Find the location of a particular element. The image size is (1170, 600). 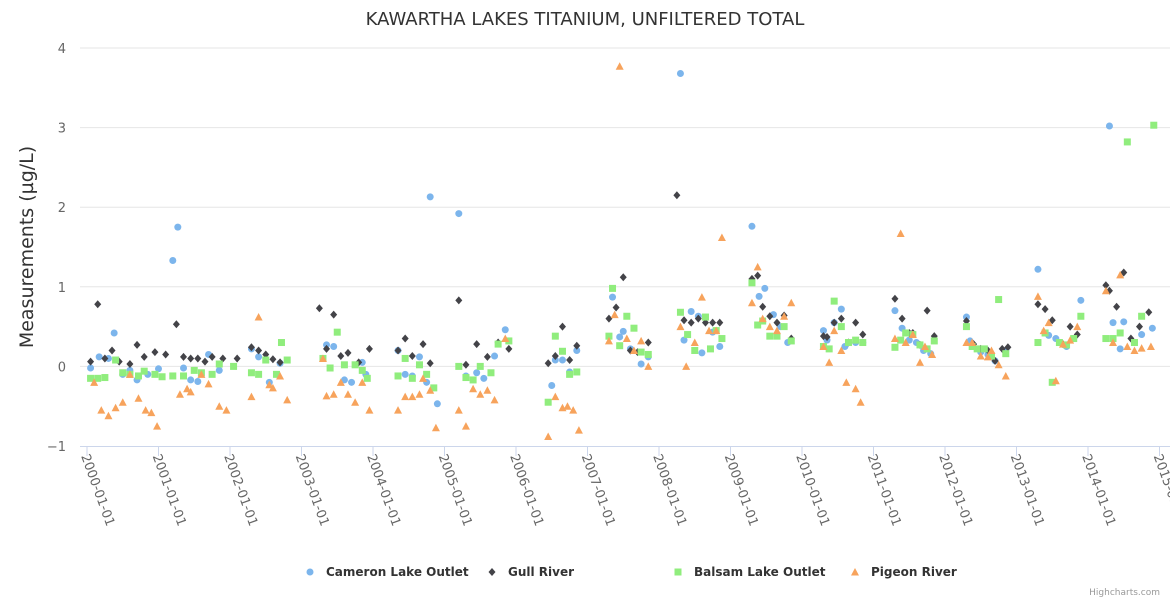

legend-item: Cameron Lake Outlet is located at coordinates (387, 572).